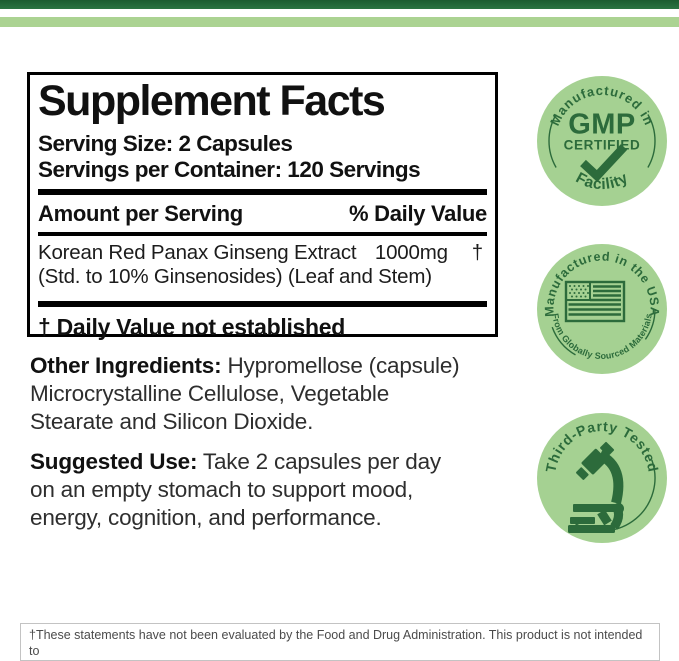  Describe the element at coordinates (229, 169) in the screenshot. I see `servings-per-container: Servings per Container: 120 Servings` at that location.